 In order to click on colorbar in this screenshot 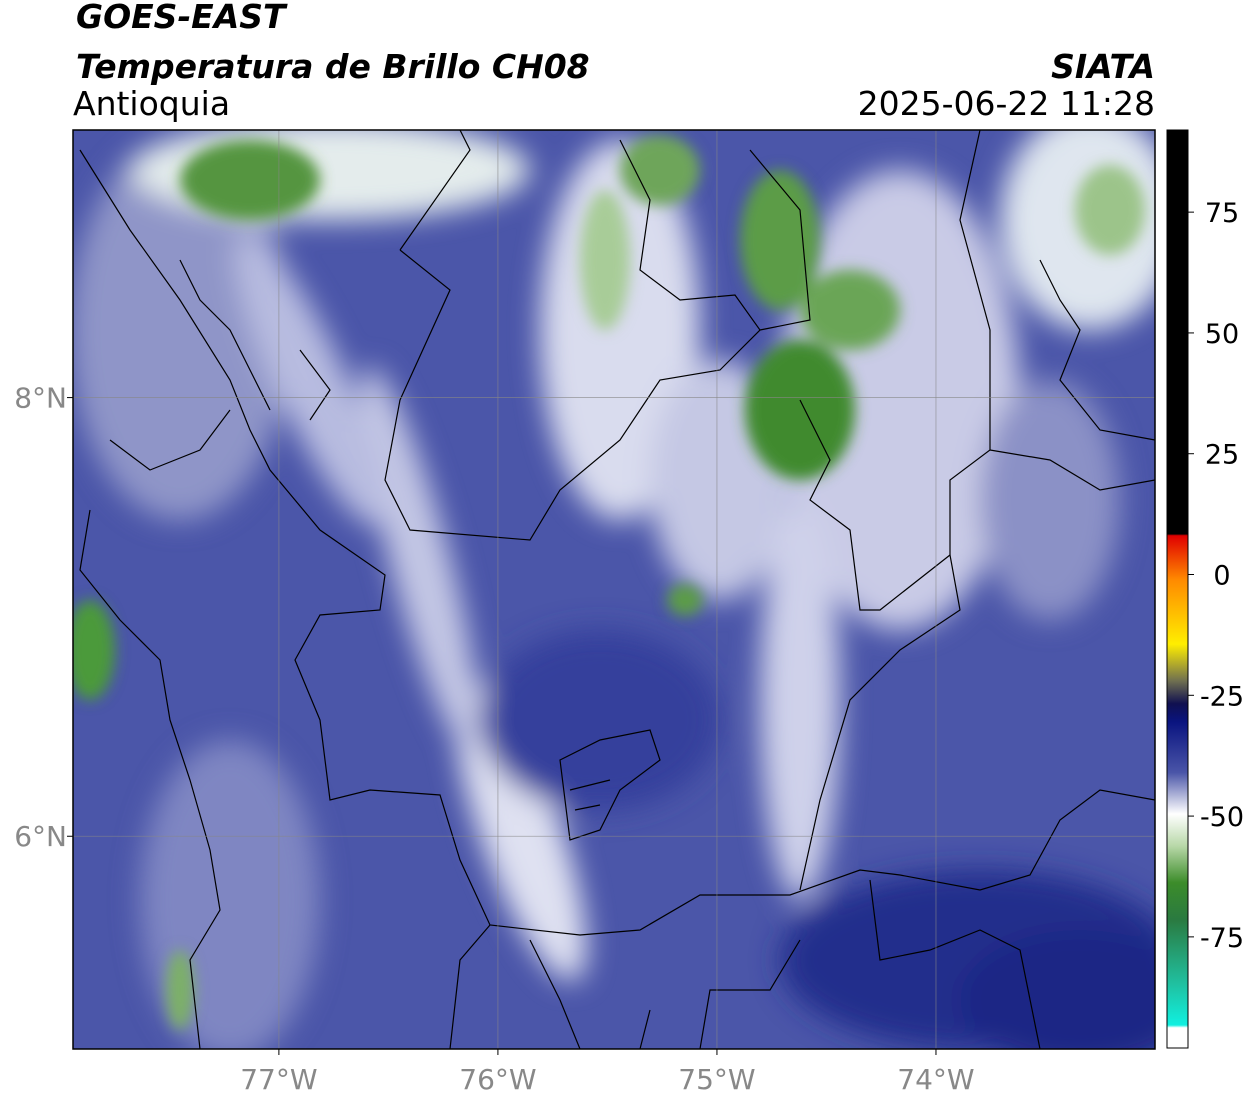, I will do `click(1177, 589)`.